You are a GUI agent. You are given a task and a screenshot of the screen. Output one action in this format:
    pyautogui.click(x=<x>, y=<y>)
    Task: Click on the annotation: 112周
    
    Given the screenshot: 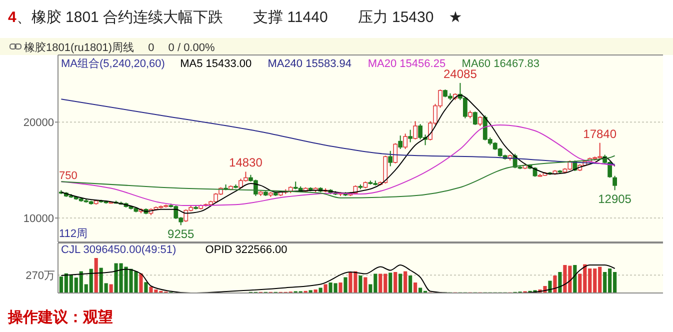 What is the action you would take?
    pyautogui.click(x=73, y=234)
    